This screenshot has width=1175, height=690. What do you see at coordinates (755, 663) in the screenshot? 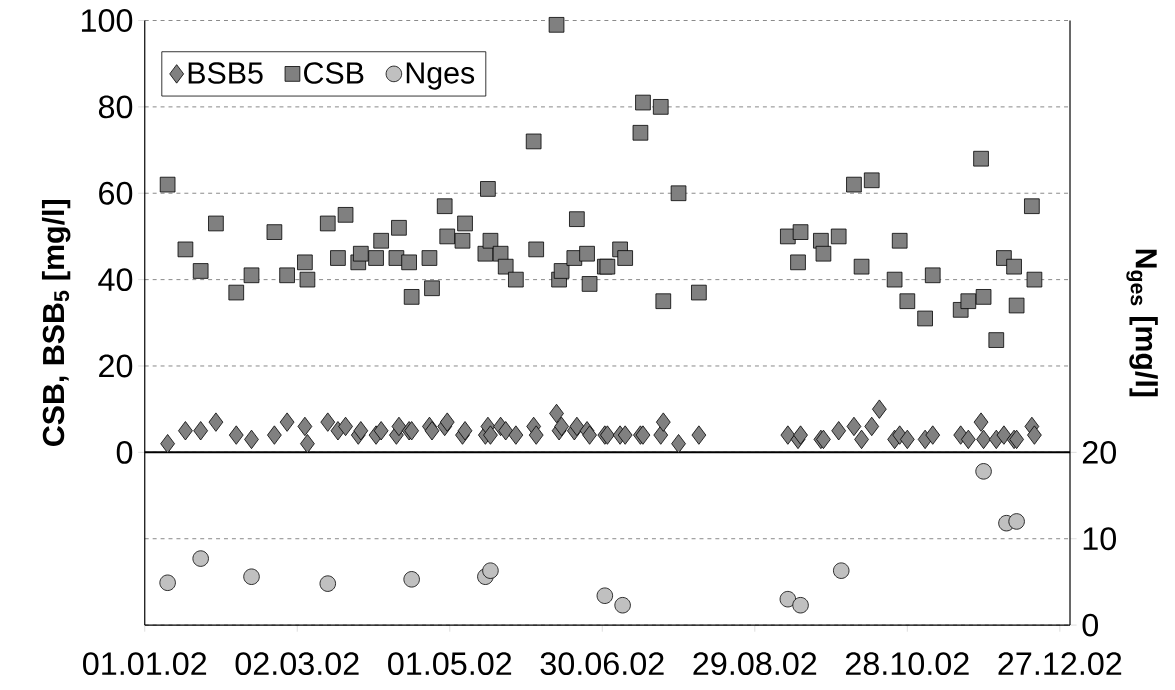
I see `x-tick-label: 29.08.02` at bounding box center [755, 663].